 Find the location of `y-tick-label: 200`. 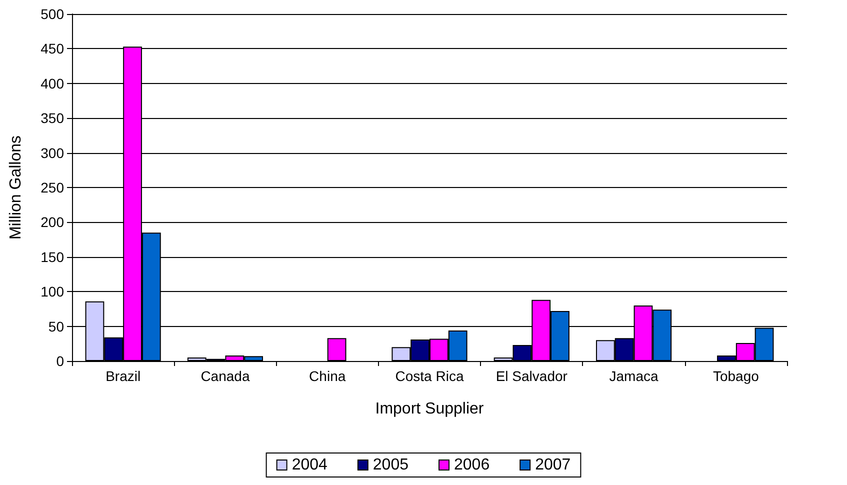

y-tick-label: 200 is located at coordinates (52, 222).